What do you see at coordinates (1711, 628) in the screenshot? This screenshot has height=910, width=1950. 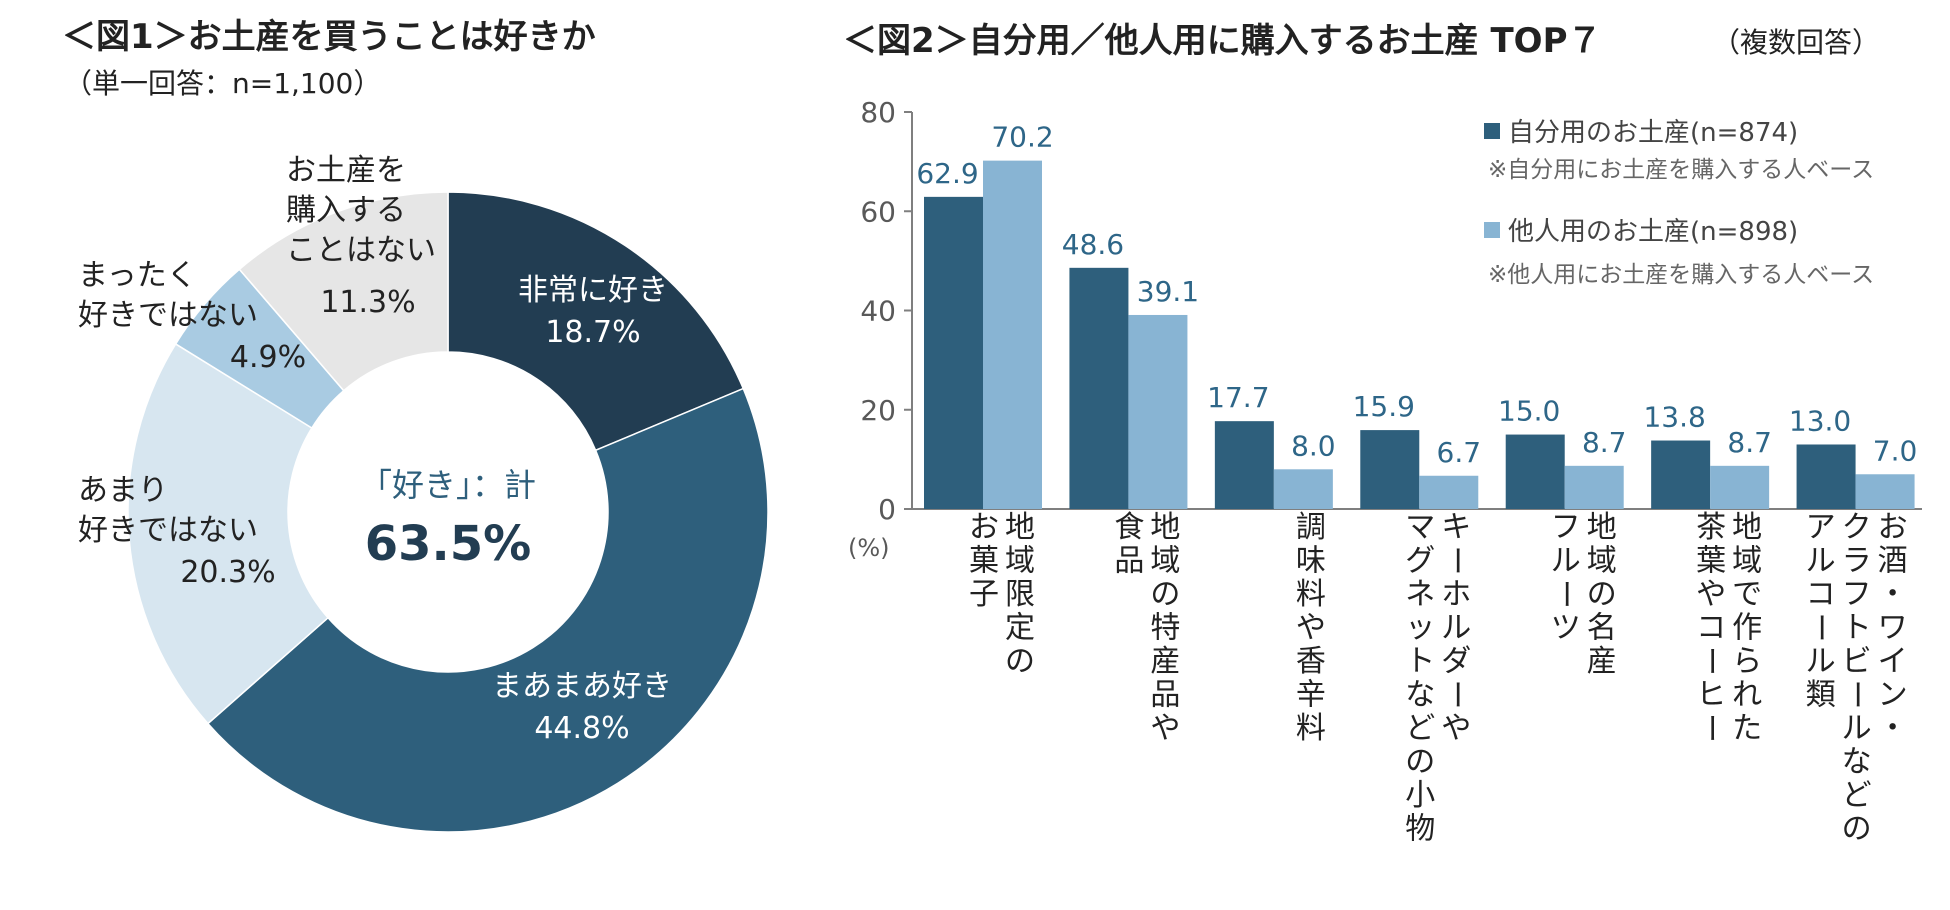 I see `category-5-line-1-char-3: コ` at bounding box center [1711, 628].